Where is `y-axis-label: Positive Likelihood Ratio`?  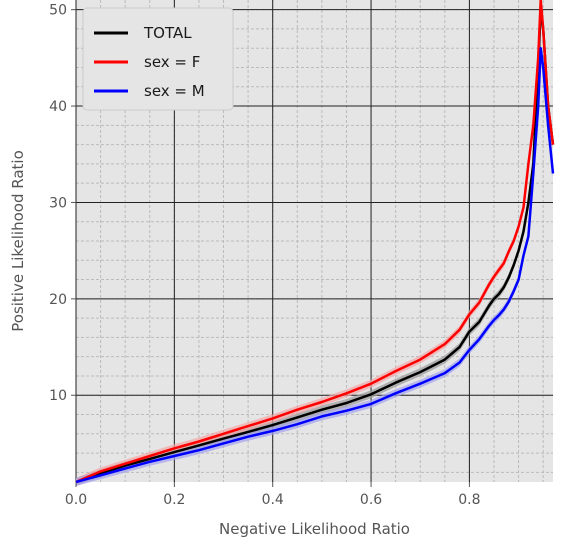 y-axis-label: Positive Likelihood Ratio is located at coordinates (18, 241).